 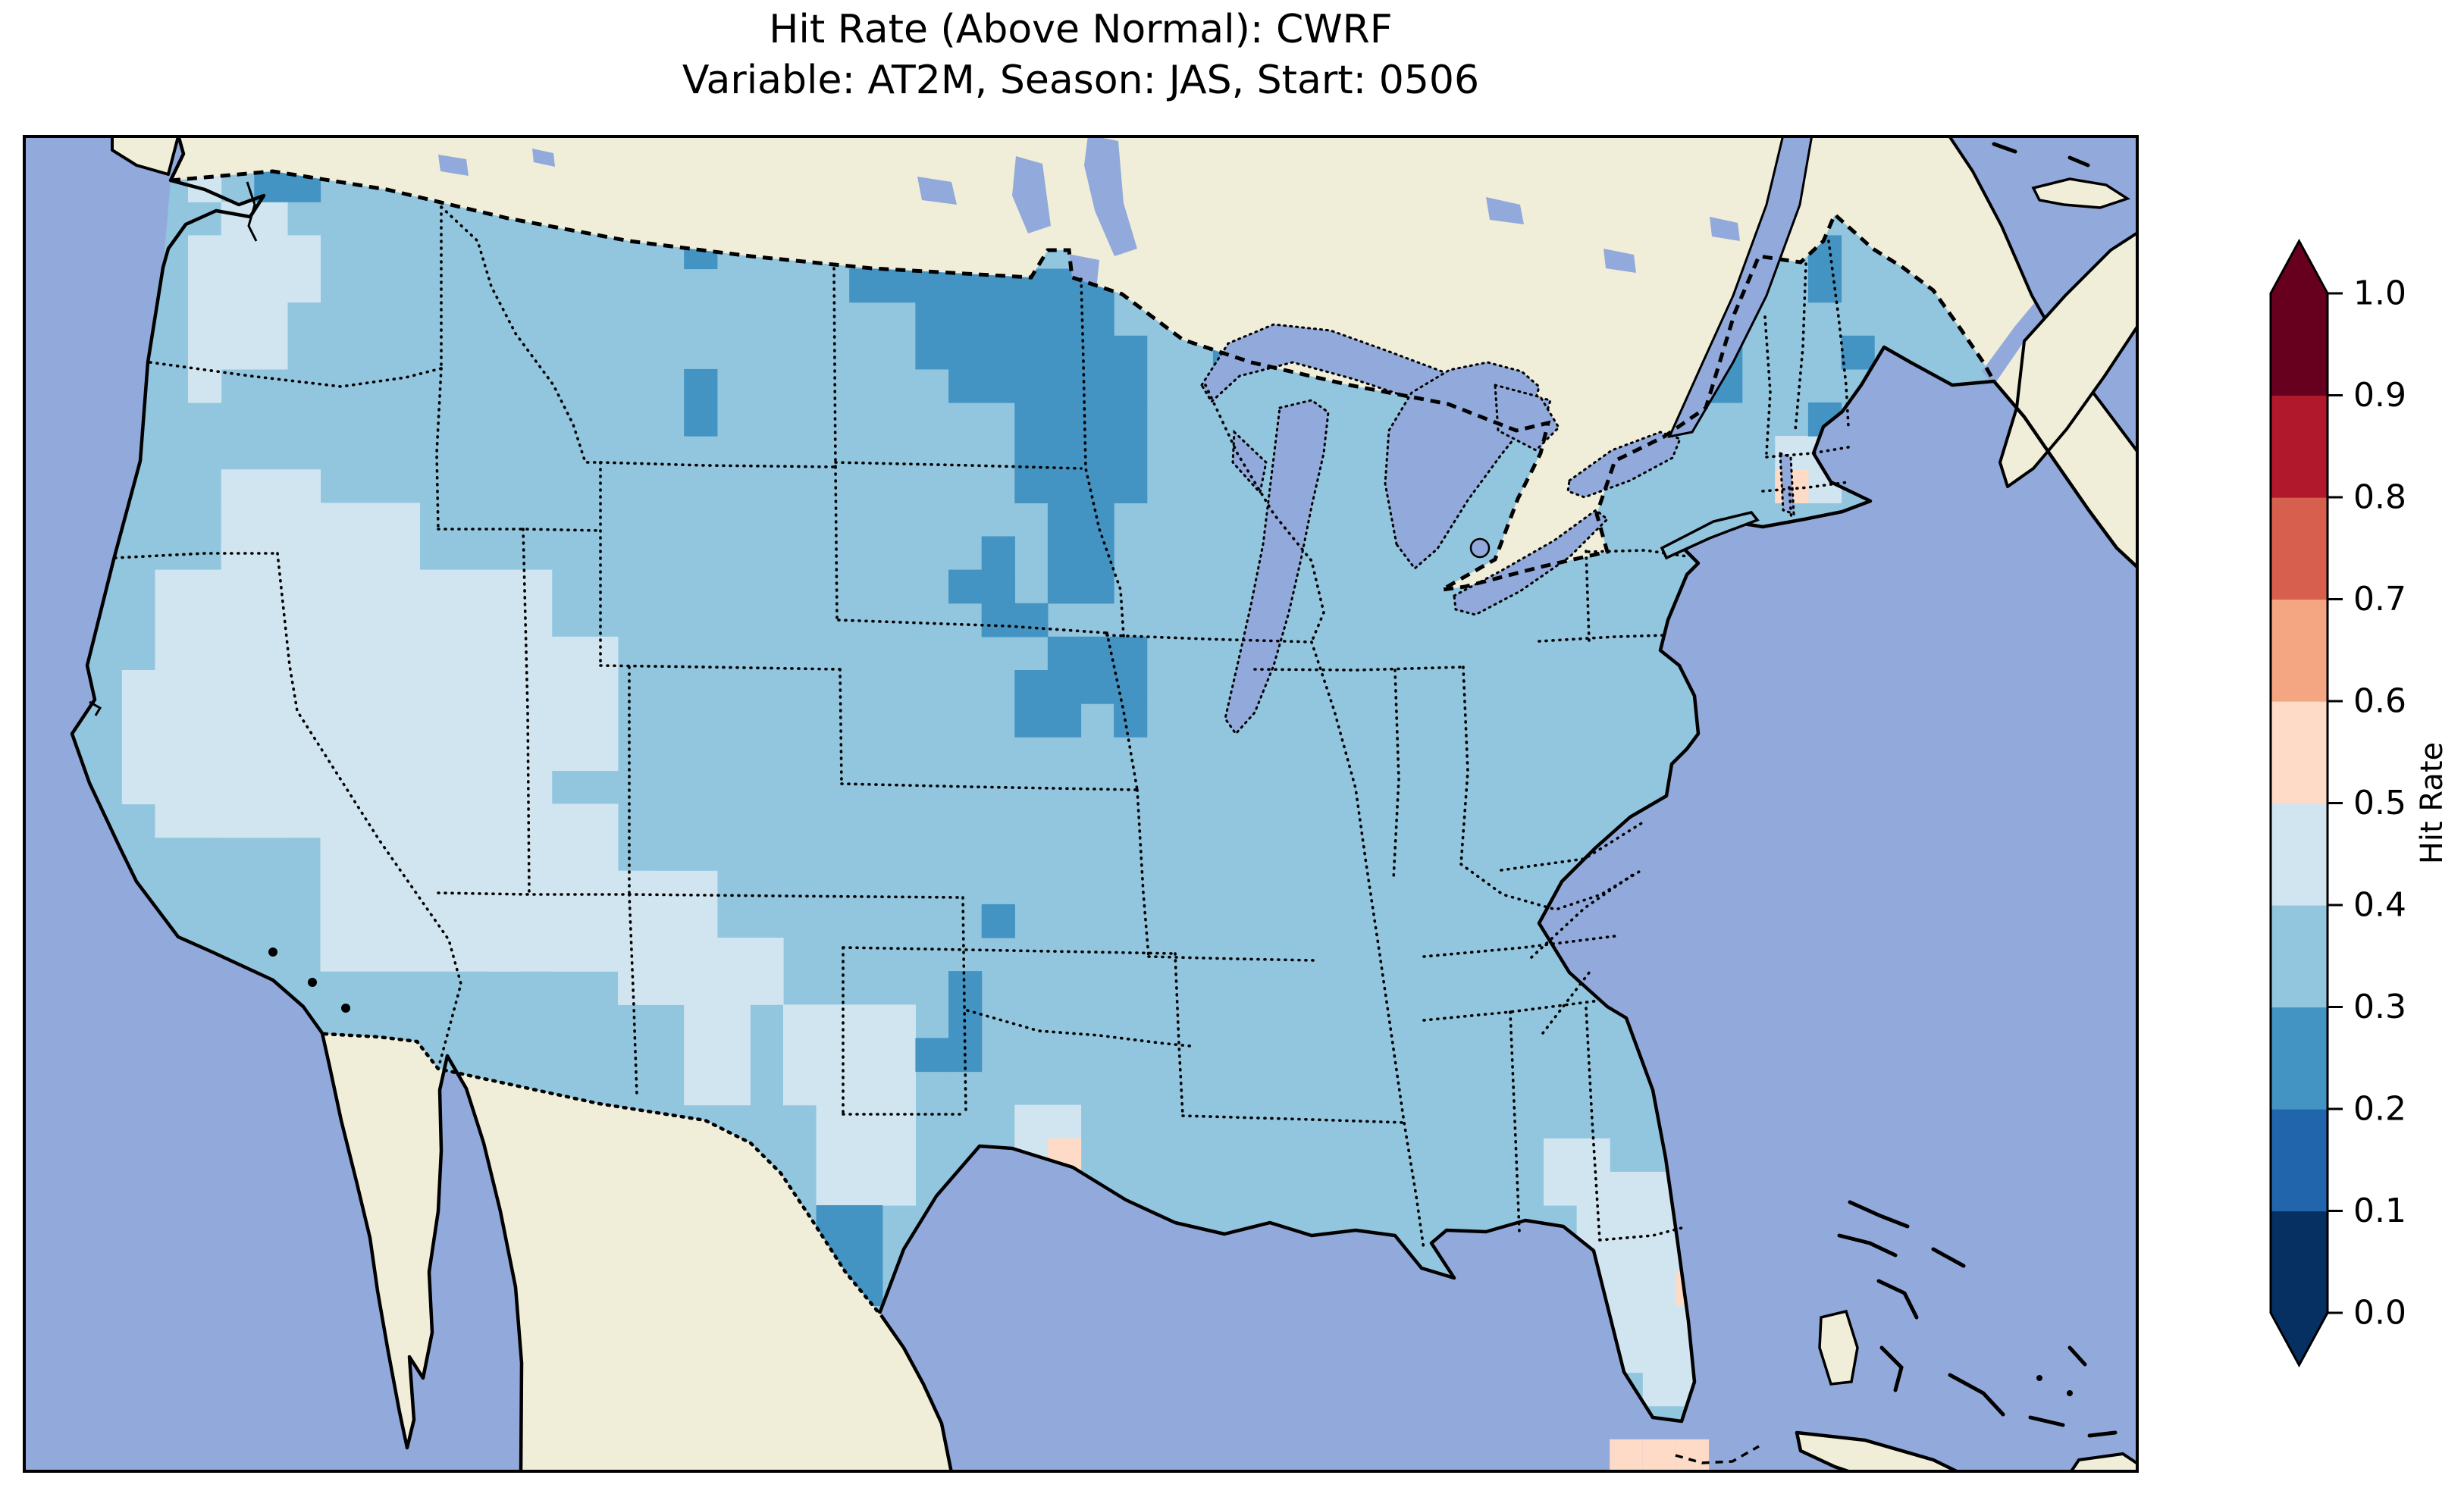 I want to click on great-lakes, so click(x=1498, y=529).